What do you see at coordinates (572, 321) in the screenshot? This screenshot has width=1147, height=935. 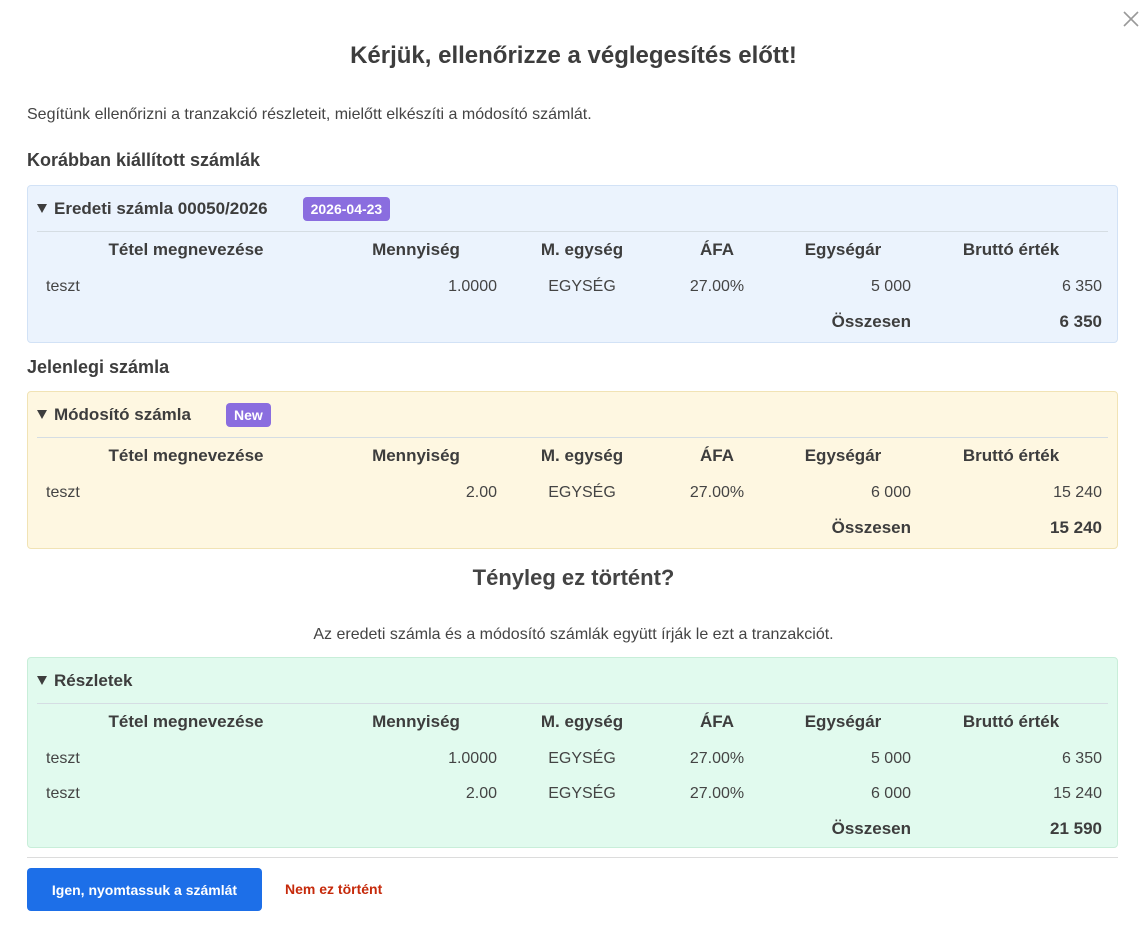 I see `total-row: Összesen 6 350` at bounding box center [572, 321].